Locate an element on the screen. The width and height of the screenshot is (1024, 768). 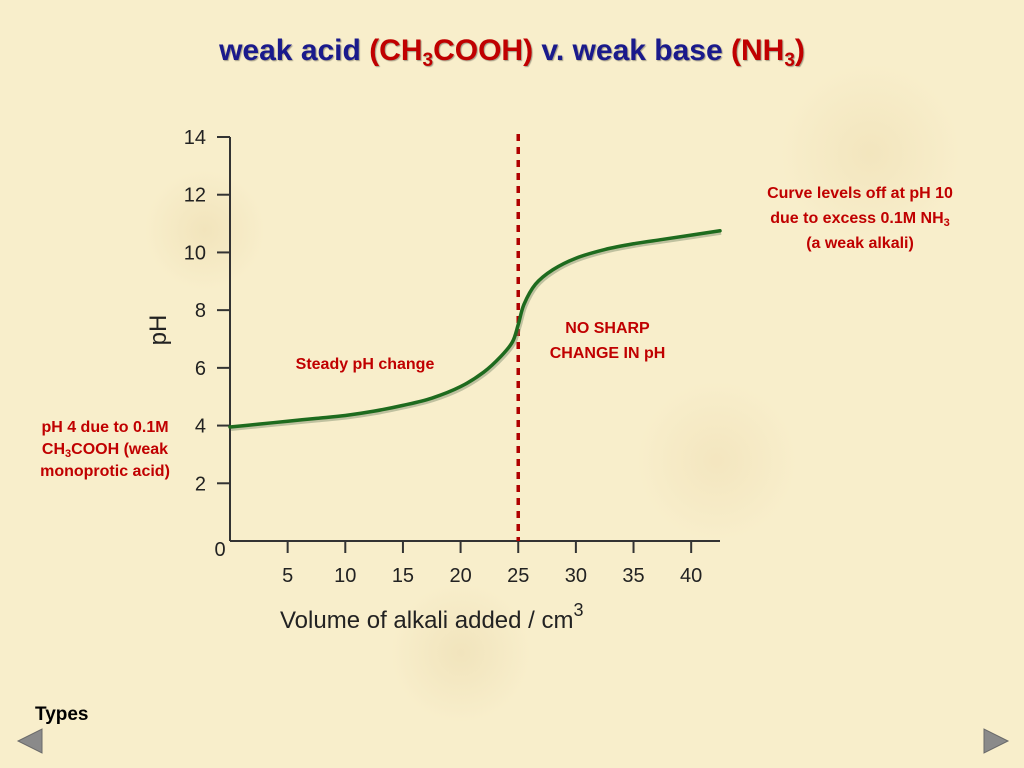
annotation-no-sharp-change: NO SHARP CHANGE IN pH is located at coordinates (607, 341).